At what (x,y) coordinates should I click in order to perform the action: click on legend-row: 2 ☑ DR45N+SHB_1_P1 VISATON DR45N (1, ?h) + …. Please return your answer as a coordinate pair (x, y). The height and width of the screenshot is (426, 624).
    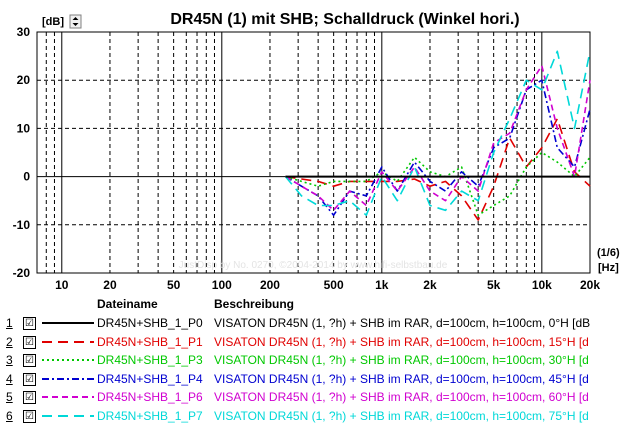
    Looking at the image, I should click on (312, 343).